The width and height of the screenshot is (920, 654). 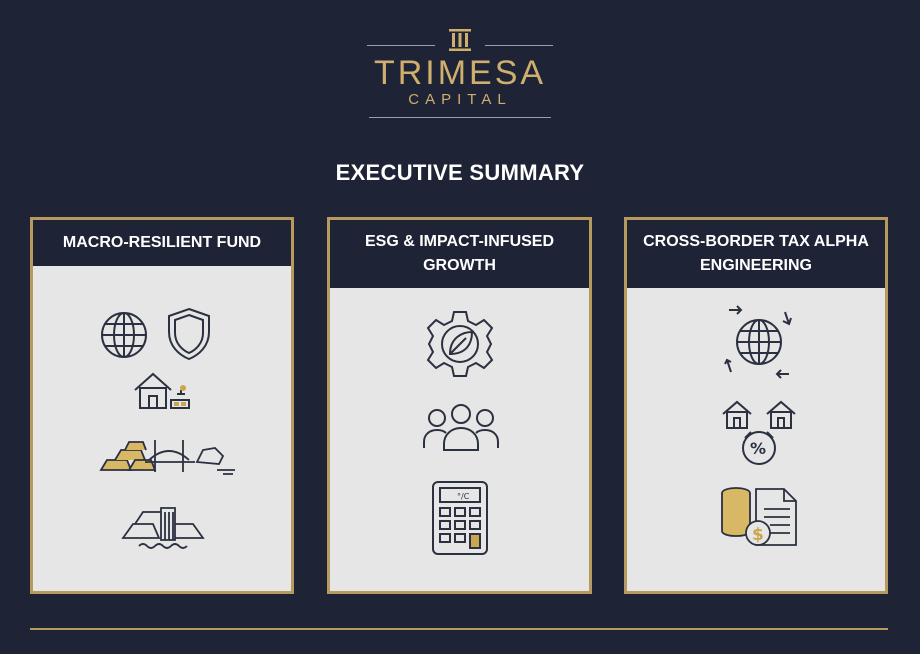 What do you see at coordinates (460, 40) in the screenshot?
I see `pillar-columns-icon` at bounding box center [460, 40].